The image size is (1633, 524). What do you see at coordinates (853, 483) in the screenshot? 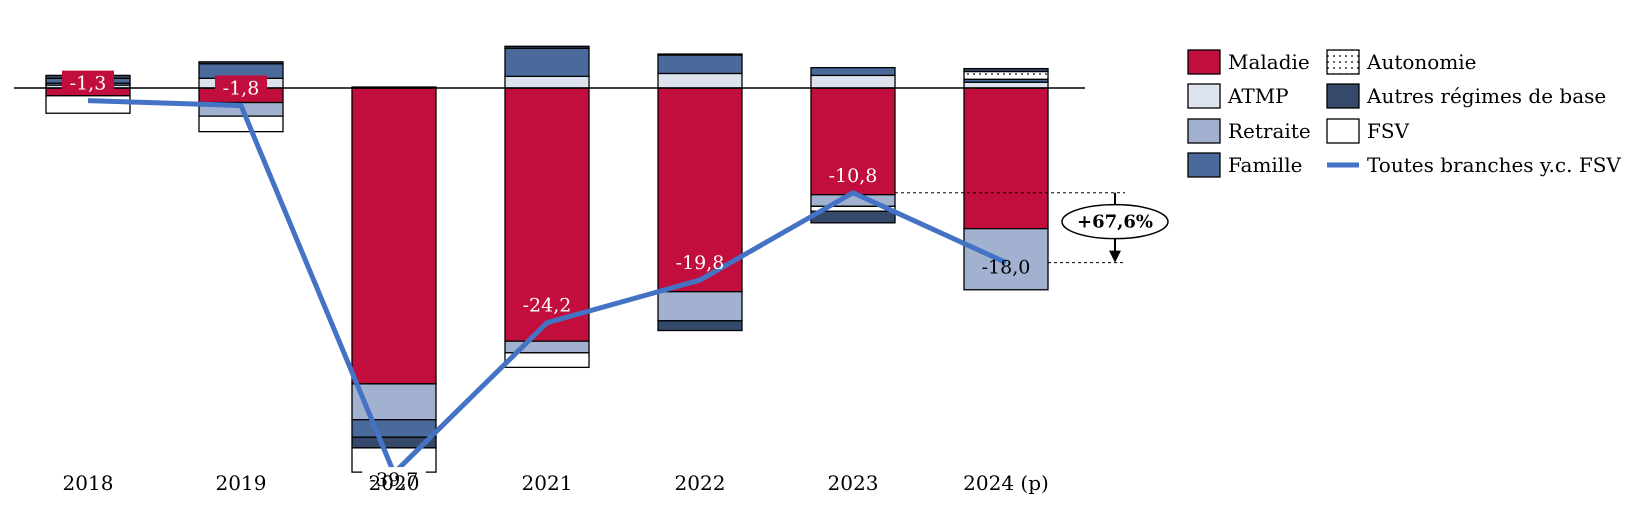
I see `x-tick-2023: 2023` at bounding box center [853, 483].